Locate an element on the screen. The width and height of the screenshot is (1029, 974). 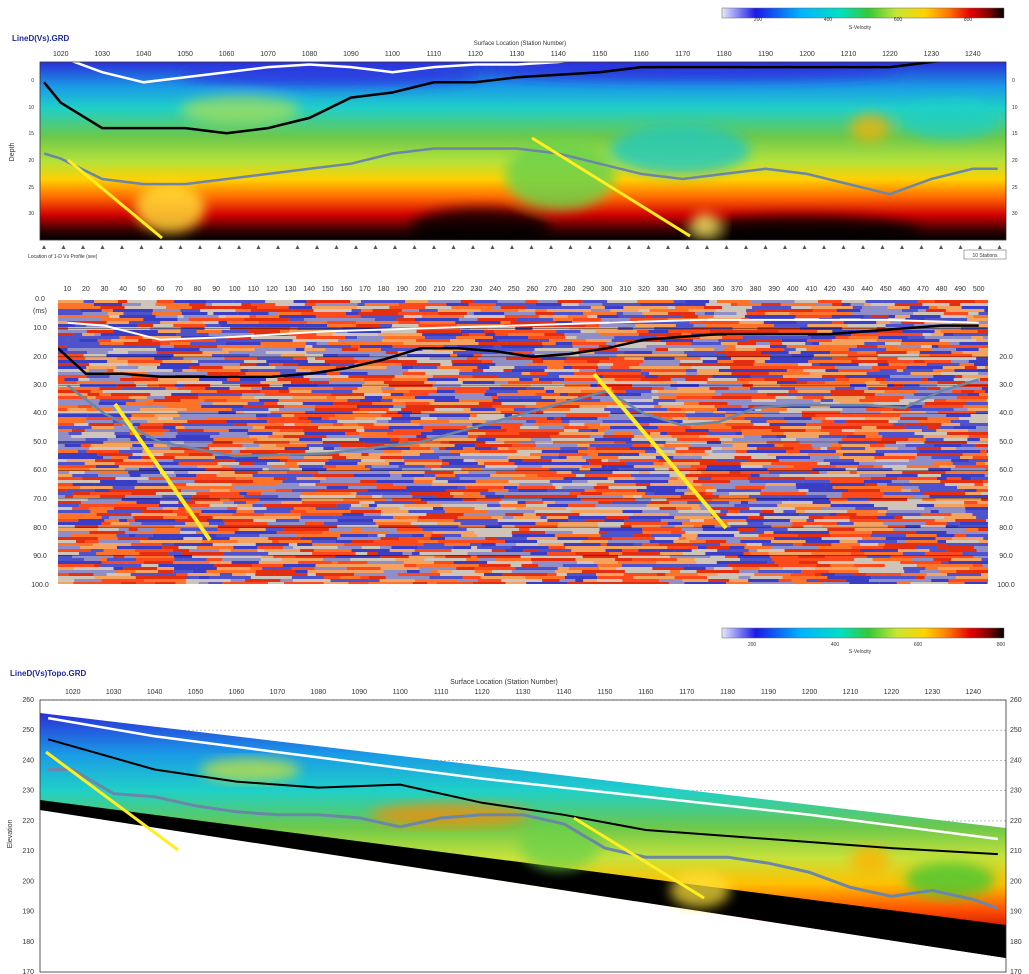
middle-x-tick-label: 430 is located at coordinates (849, 289).